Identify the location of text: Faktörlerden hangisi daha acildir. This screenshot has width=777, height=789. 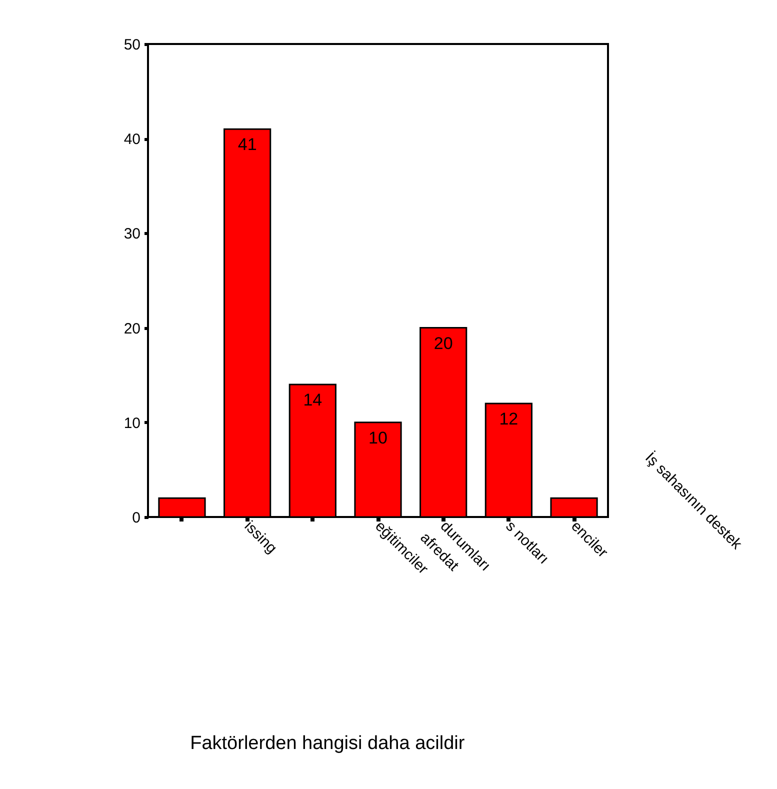
(328, 743).